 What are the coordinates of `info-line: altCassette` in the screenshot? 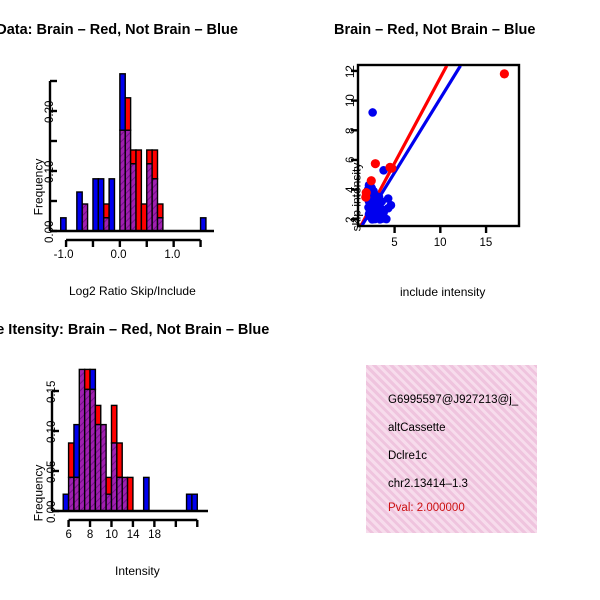 It's located at (417, 428).